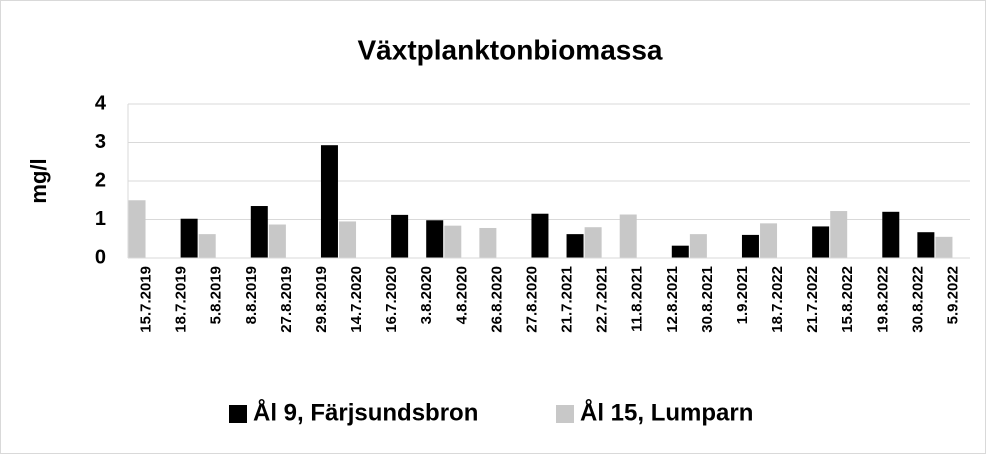 The image size is (986, 454). What do you see at coordinates (101, 103) in the screenshot?
I see `y-tick-label: 4` at bounding box center [101, 103].